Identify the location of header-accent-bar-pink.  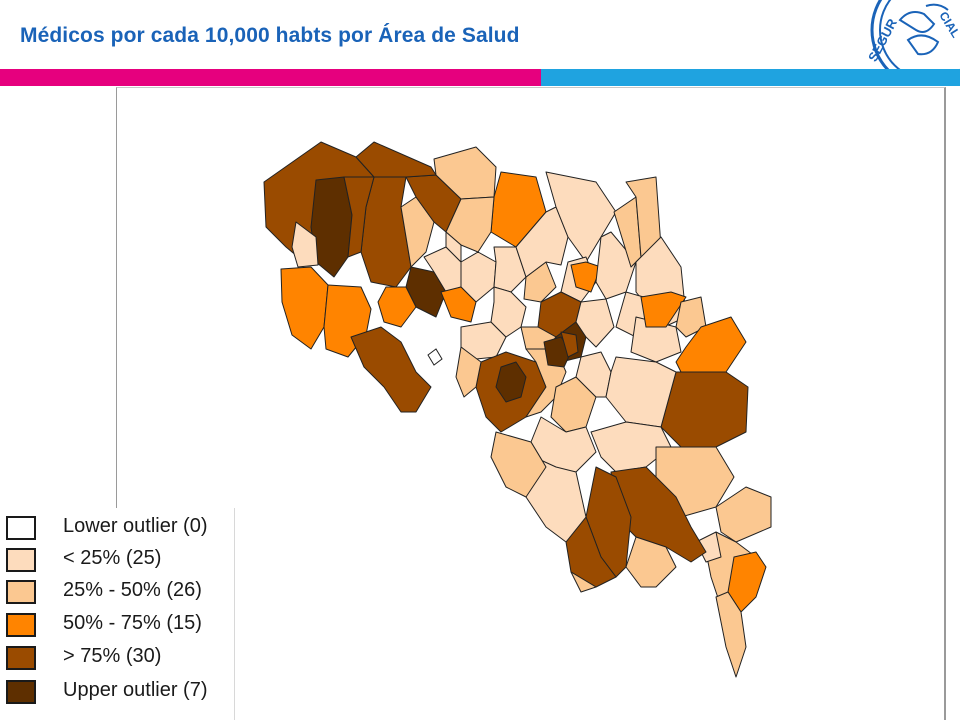
(270, 77).